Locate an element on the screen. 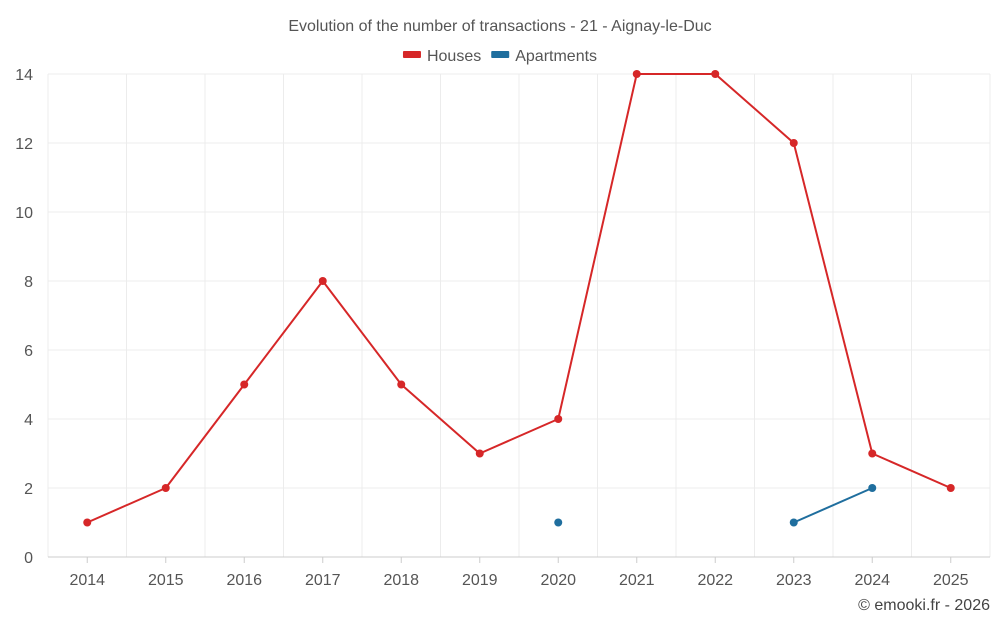 The width and height of the screenshot is (1000, 625). series-apartments is located at coordinates (715, 505).